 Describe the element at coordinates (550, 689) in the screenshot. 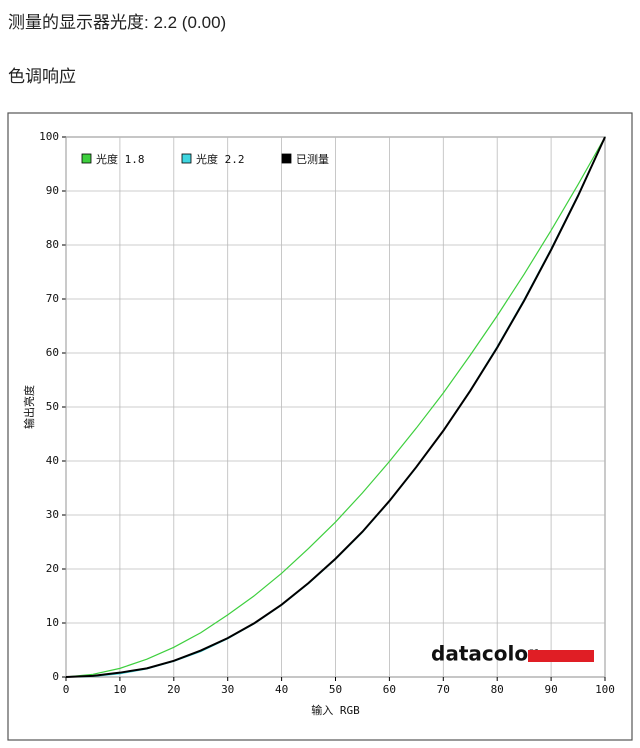

I see `x-tick-label: 90` at that location.